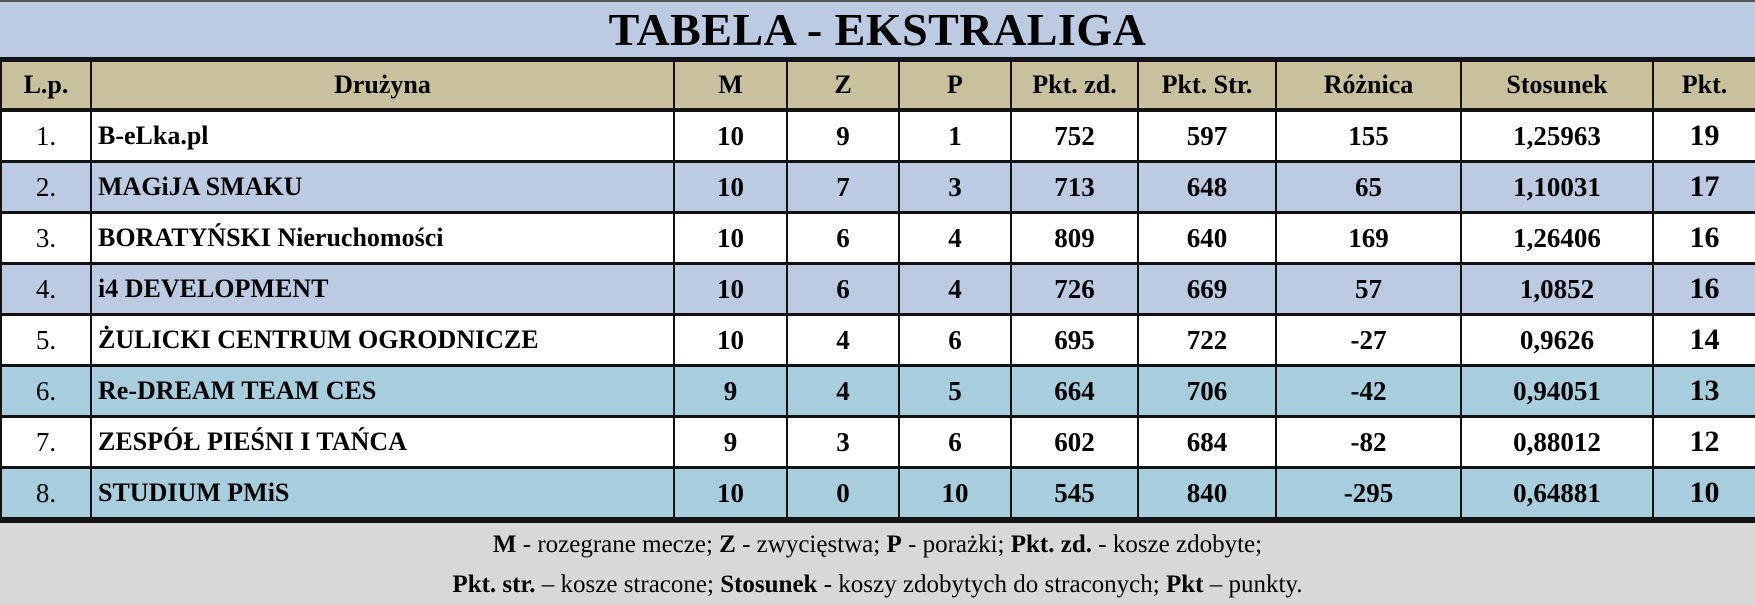 This screenshot has height=605, width=1755. What do you see at coordinates (1368, 391) in the screenshot?
I see `cell-difference: -42` at bounding box center [1368, 391].